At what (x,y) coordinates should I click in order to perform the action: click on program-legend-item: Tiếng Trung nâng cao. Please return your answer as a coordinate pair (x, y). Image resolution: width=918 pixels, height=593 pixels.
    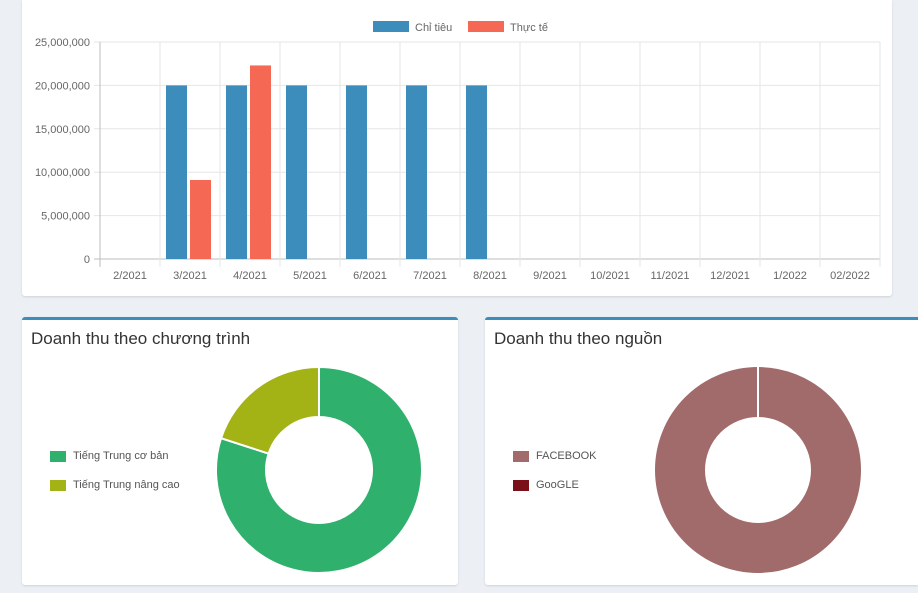
    Looking at the image, I should click on (115, 485).